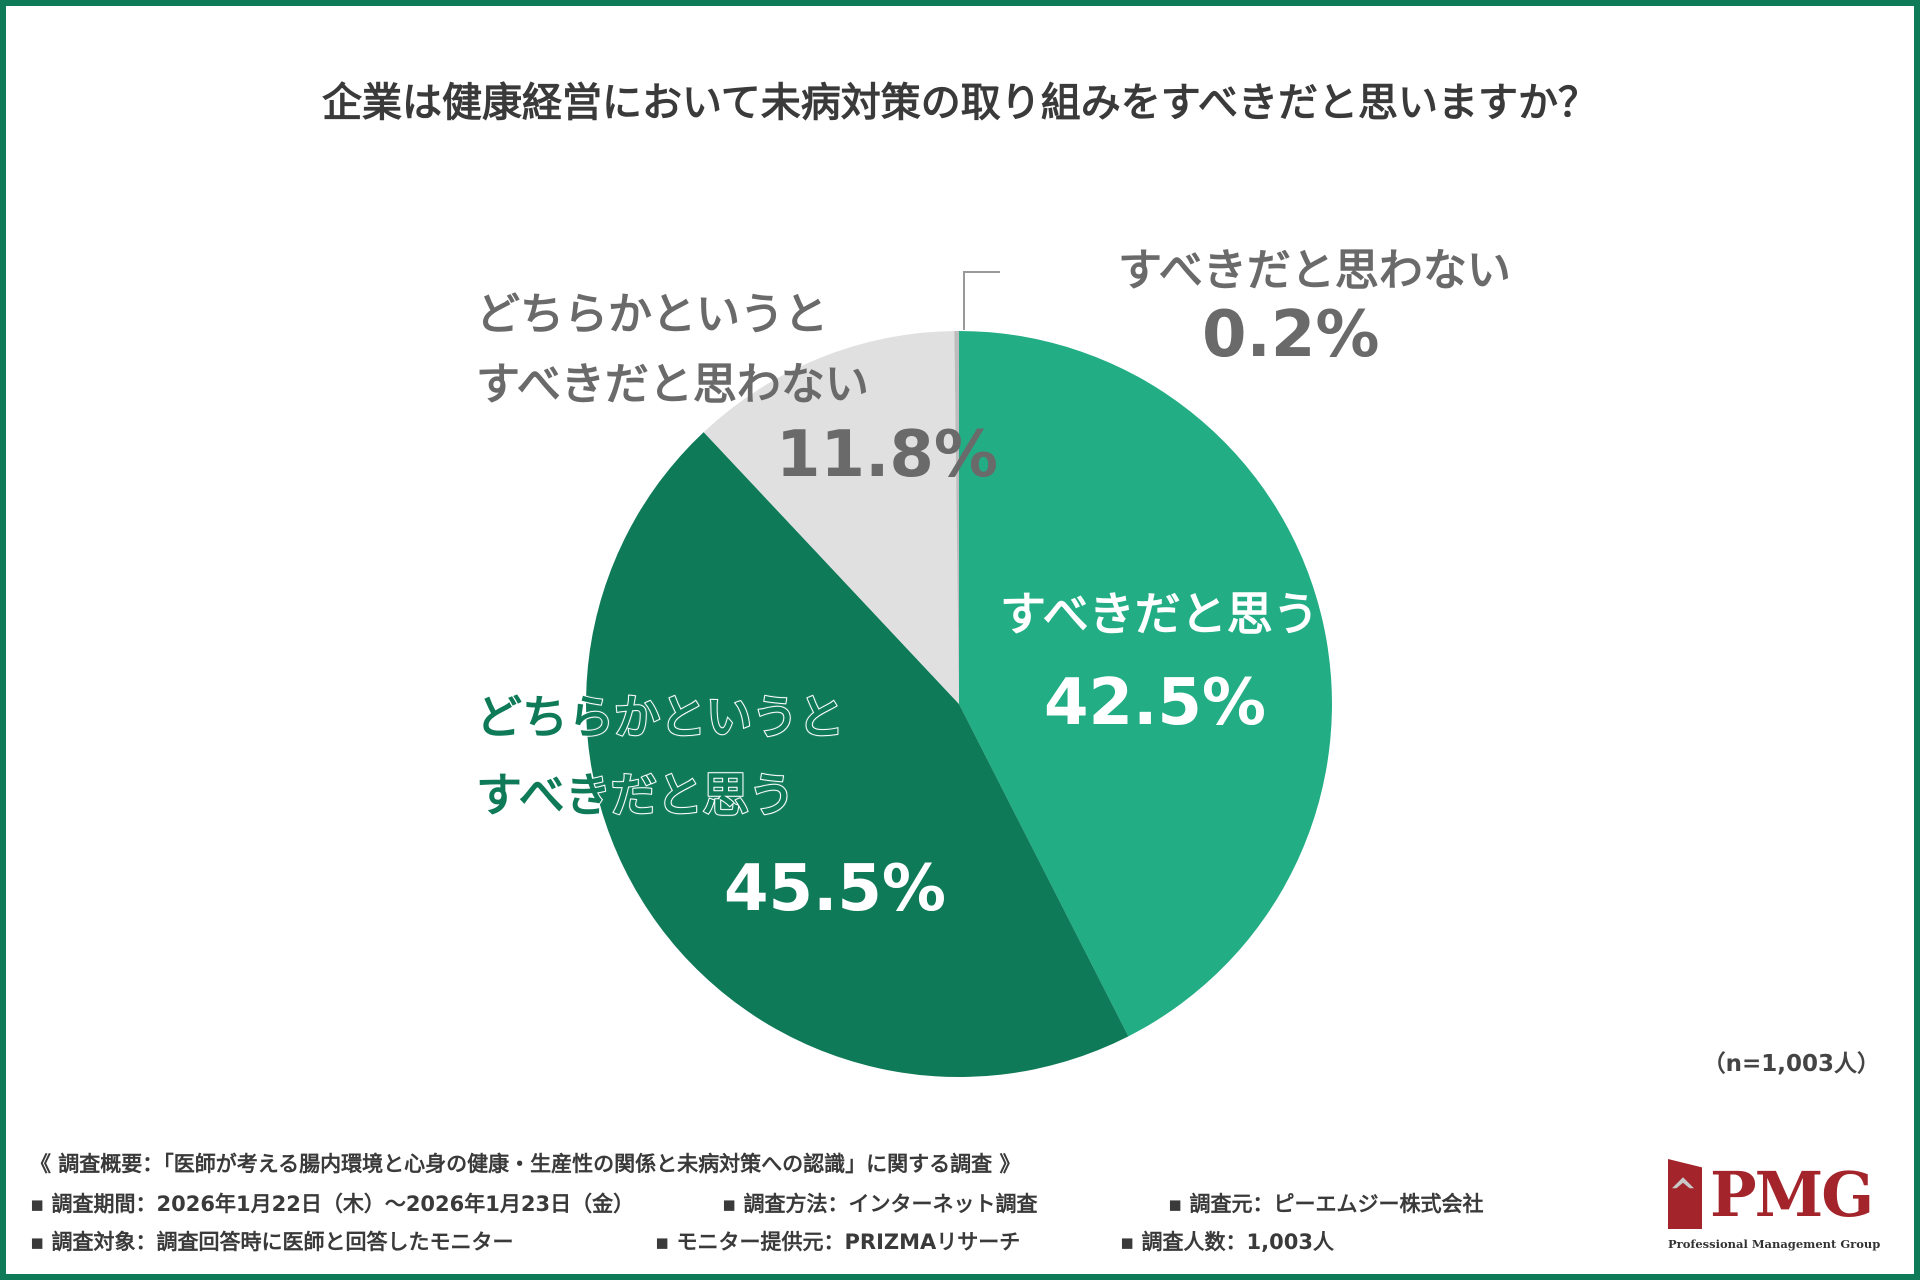 This screenshot has width=1920, height=1280. Describe the element at coordinates (835, 889) in the screenshot. I see `slice-value-2: 45.5%` at that location.